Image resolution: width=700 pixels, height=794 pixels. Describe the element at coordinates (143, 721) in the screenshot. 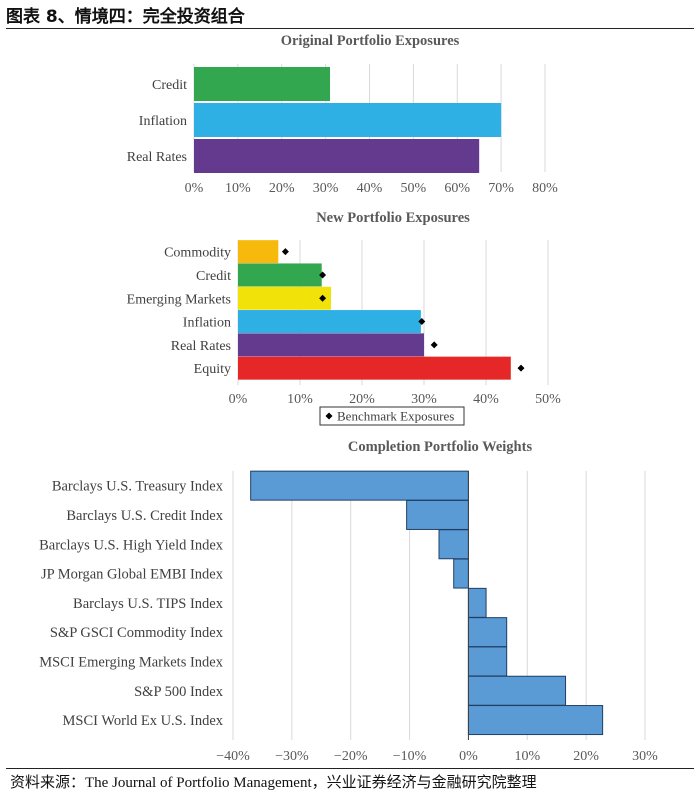

I see `category-label: MSCI World Ex U.S. Index` at that location.